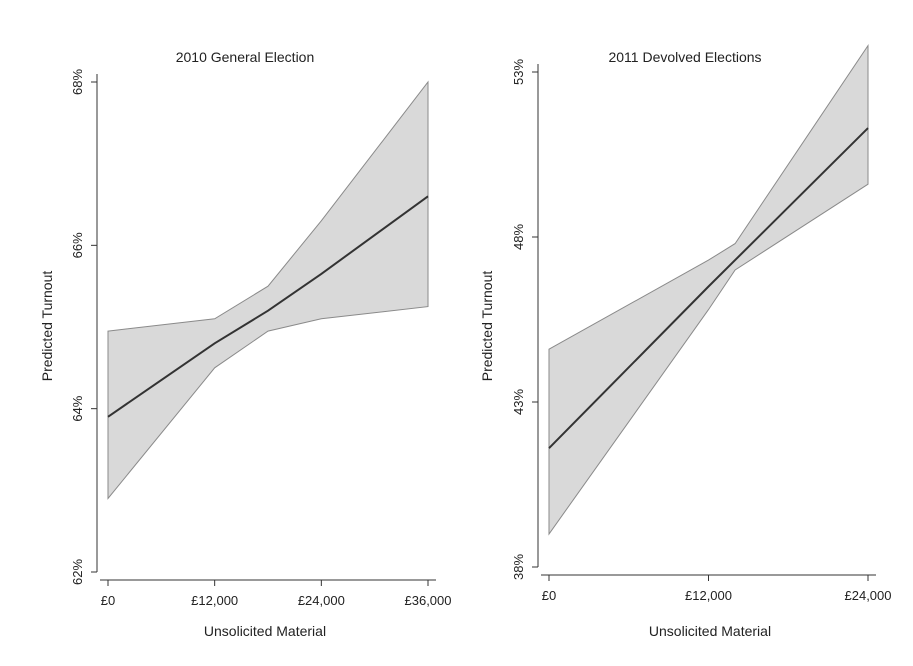 Image resolution: width=913 pixels, height=666 pixels. Describe the element at coordinates (77, 245) in the screenshot. I see `y-tick-label: 66%` at that location.